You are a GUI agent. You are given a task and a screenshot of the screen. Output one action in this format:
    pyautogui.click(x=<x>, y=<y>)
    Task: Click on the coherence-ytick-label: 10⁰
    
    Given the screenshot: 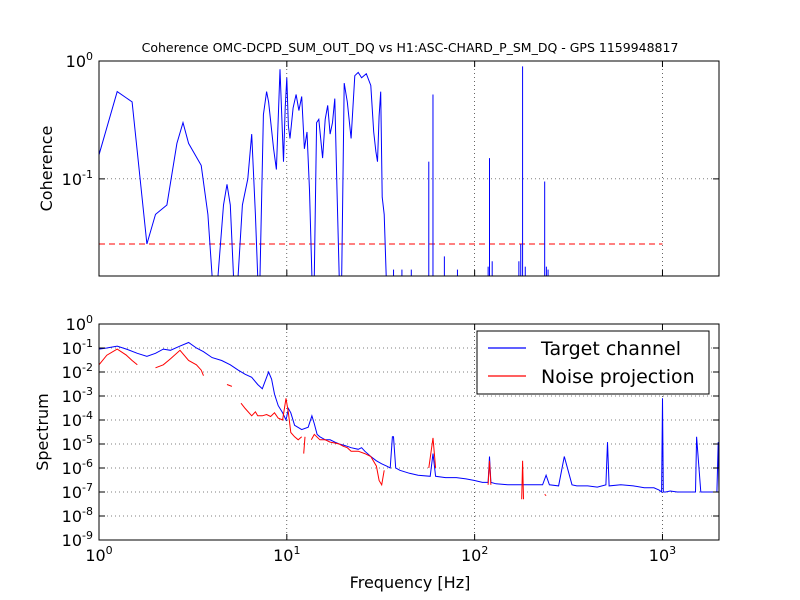 What is the action you would take?
    pyautogui.click(x=79, y=60)
    